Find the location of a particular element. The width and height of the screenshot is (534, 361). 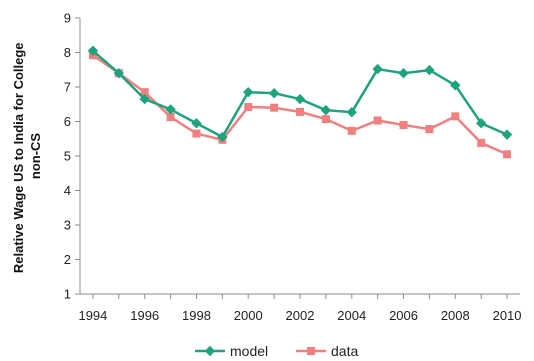

legend-label: model is located at coordinates (249, 351).